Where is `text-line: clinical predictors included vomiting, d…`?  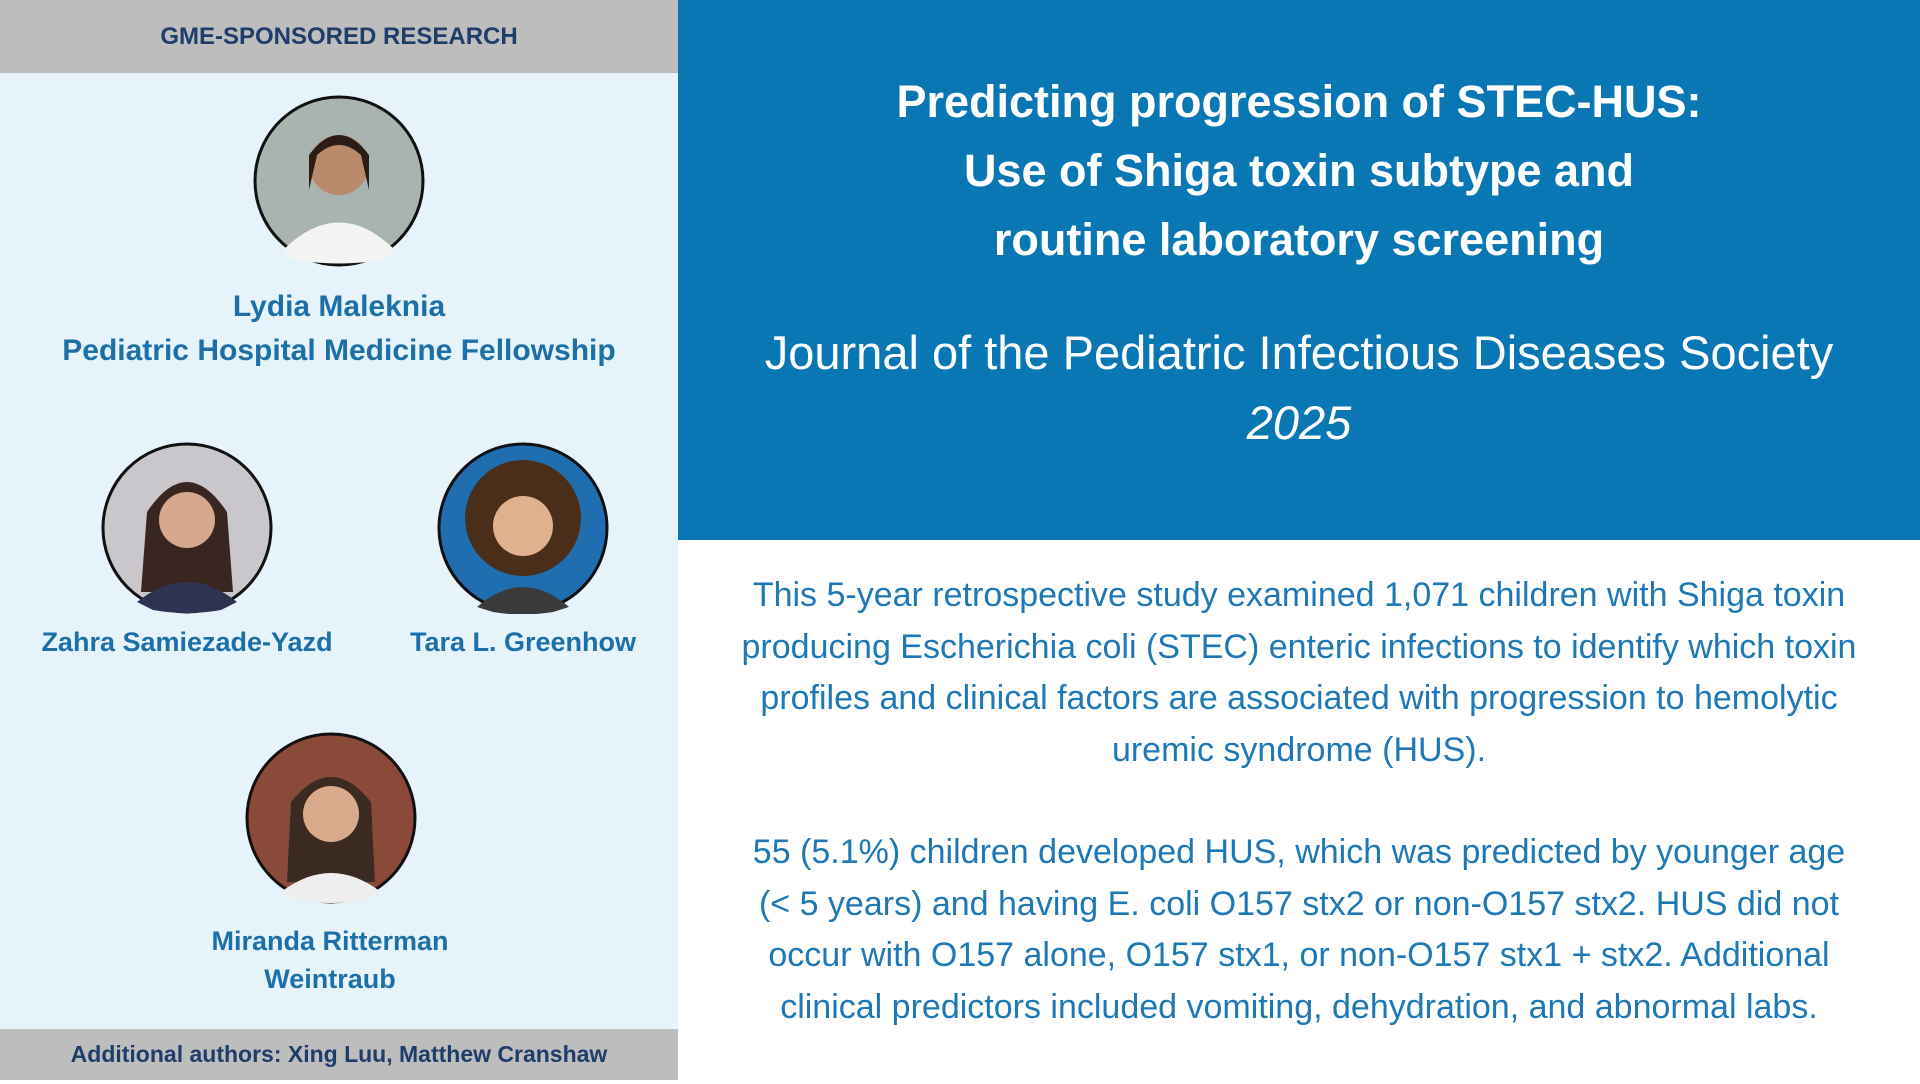 text-line: clinical predictors included vomiting, d… is located at coordinates (1299, 1006).